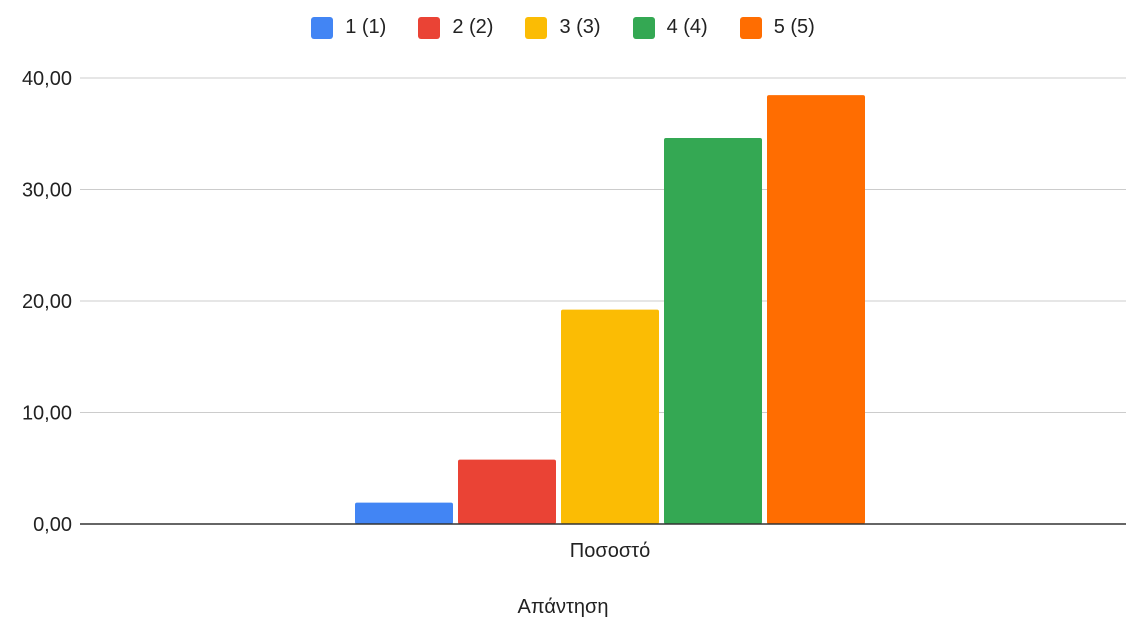 The width and height of the screenshot is (1126, 621). I want to click on y-tick-label: 0,00, so click(52, 525).